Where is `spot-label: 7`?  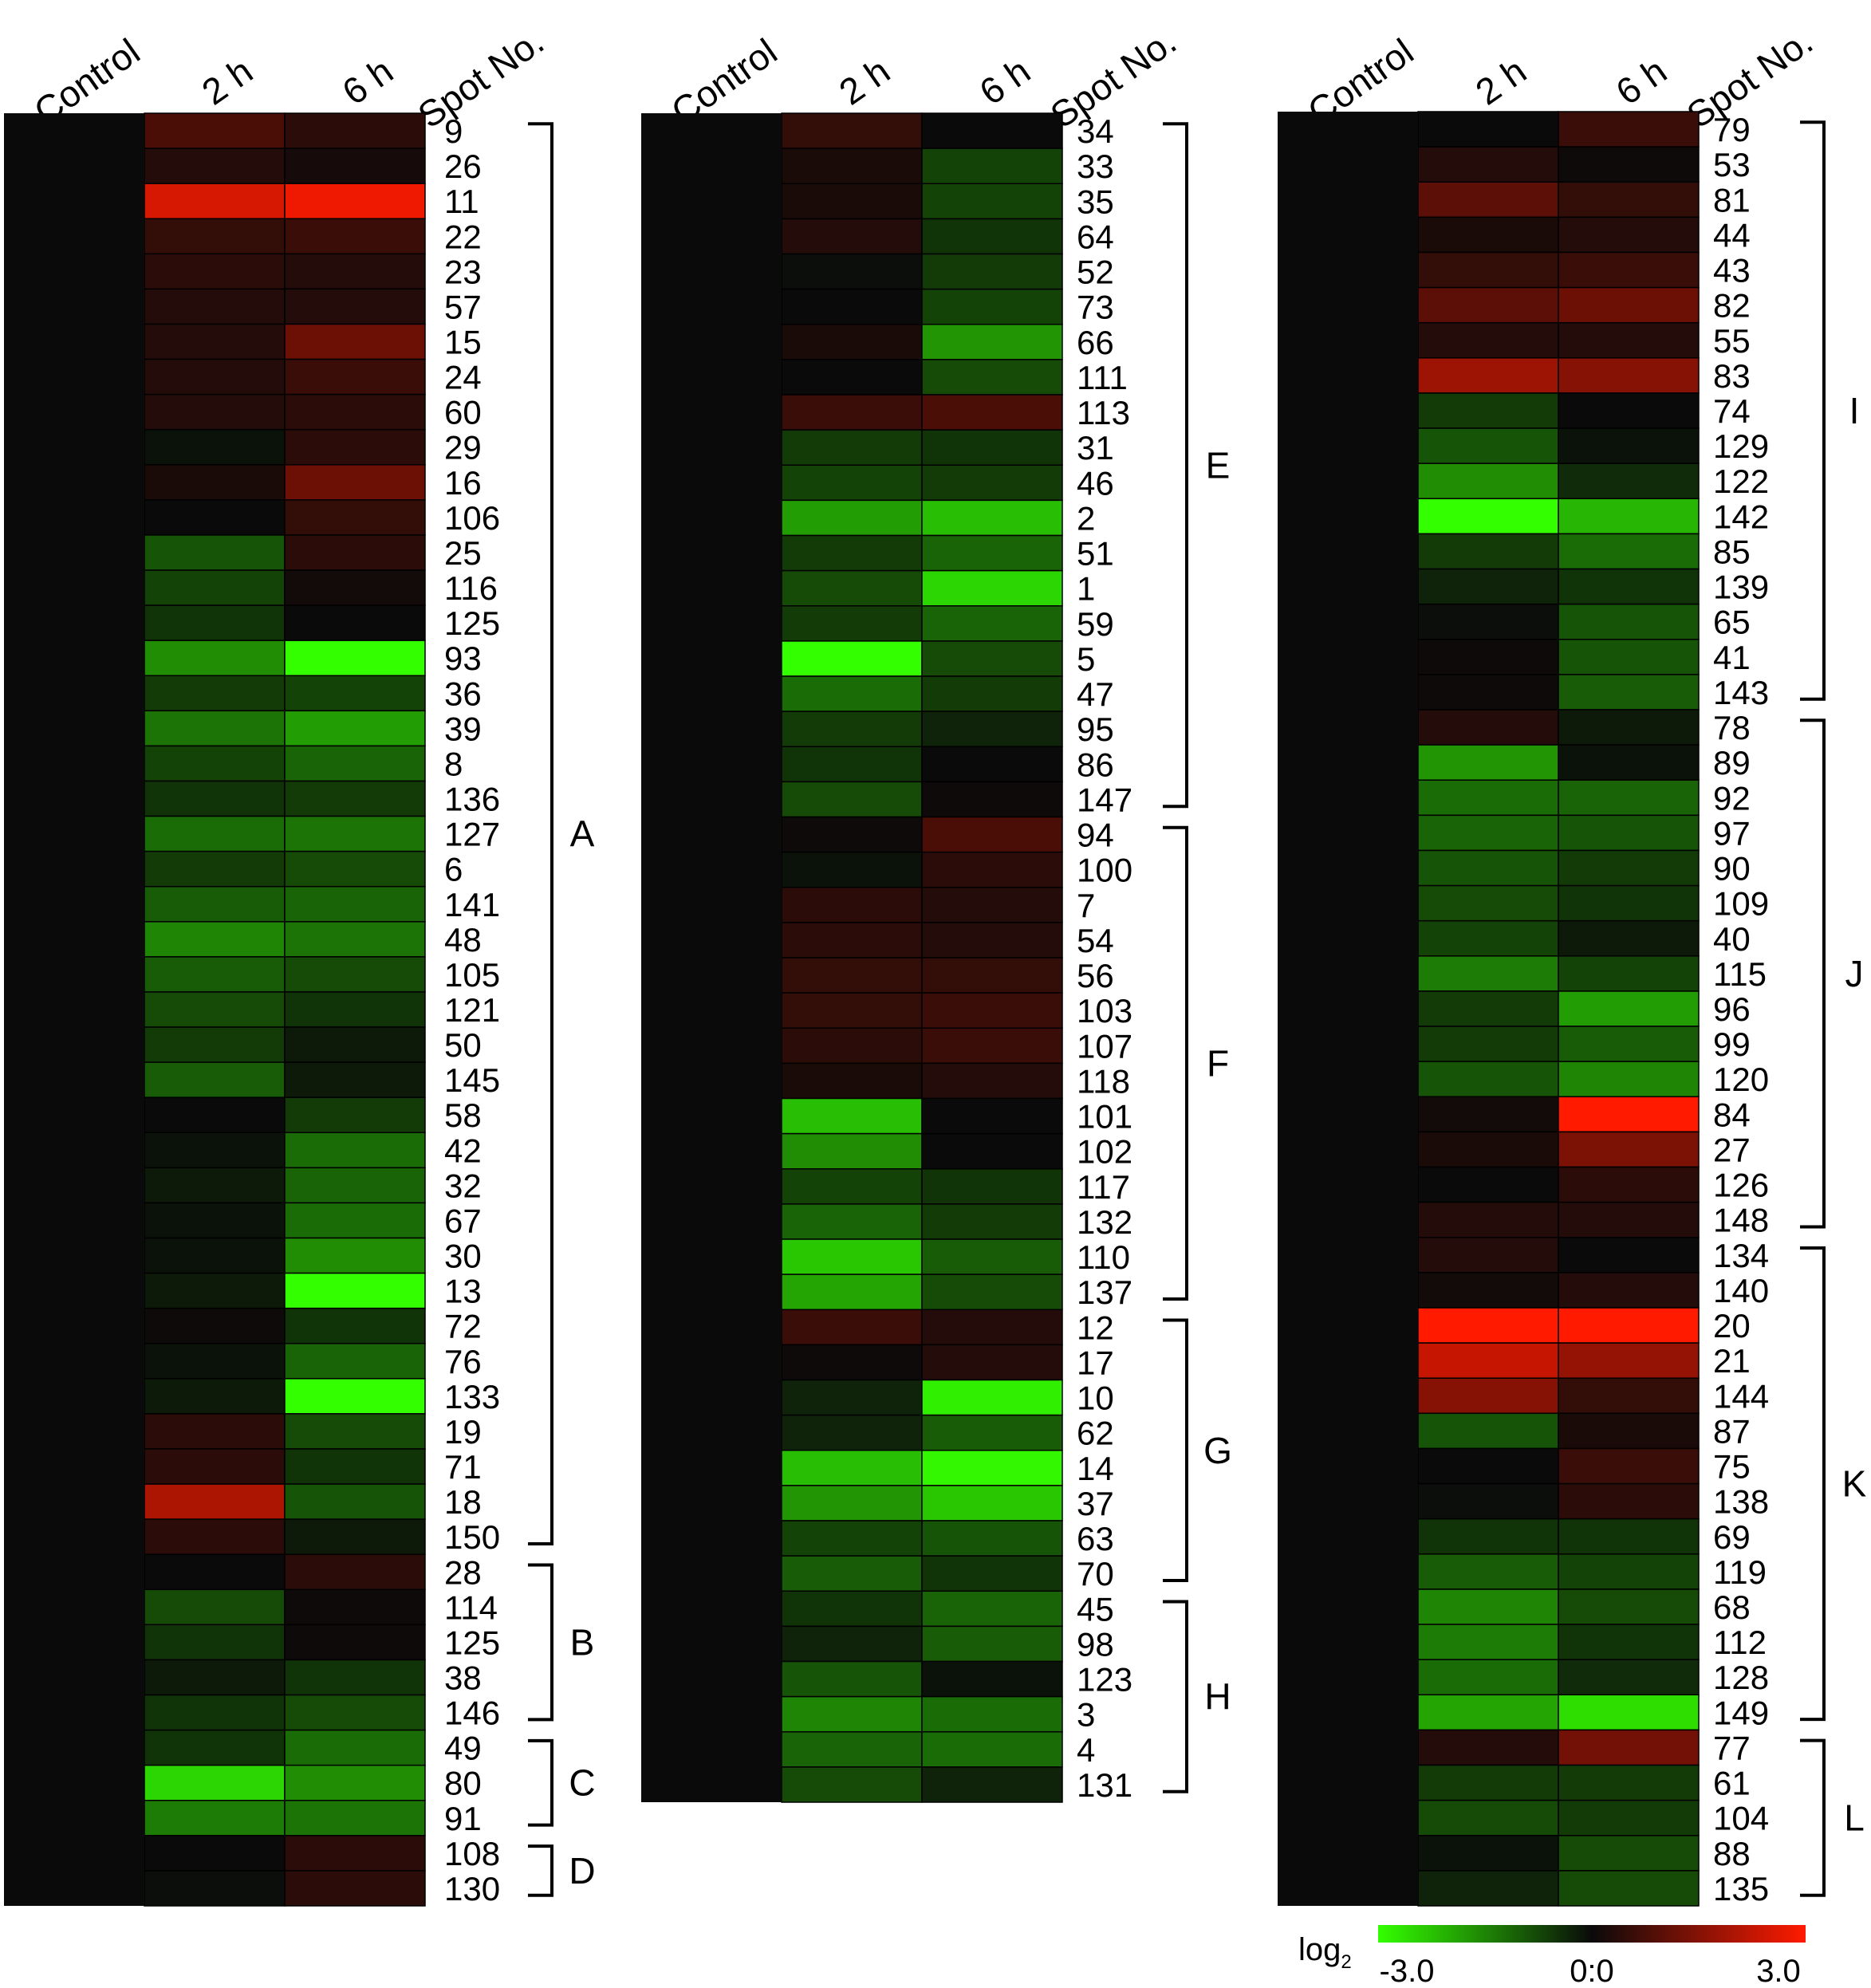
spot-label: 7 is located at coordinates (1086, 906).